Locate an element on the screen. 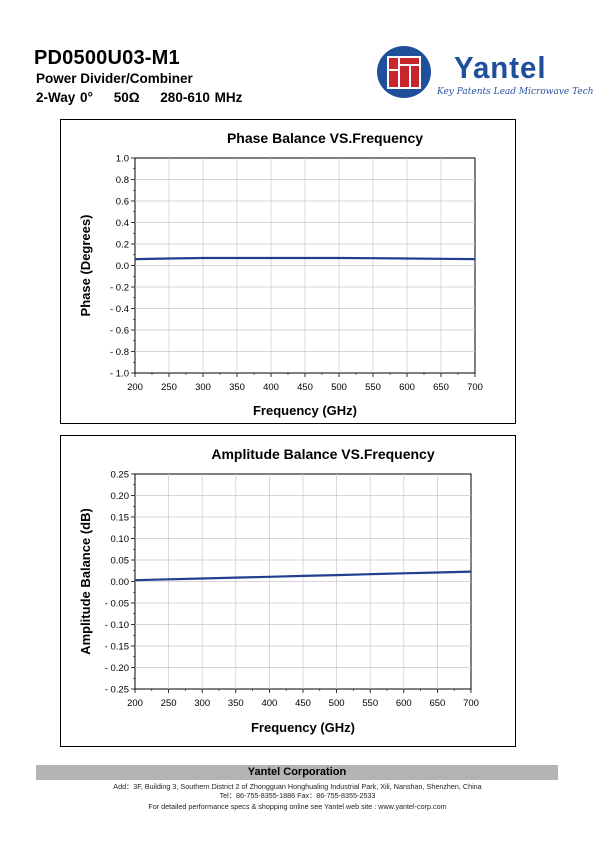 This screenshot has width=595, height=842. y-tick-label: - 0.05 is located at coordinates (117, 604).